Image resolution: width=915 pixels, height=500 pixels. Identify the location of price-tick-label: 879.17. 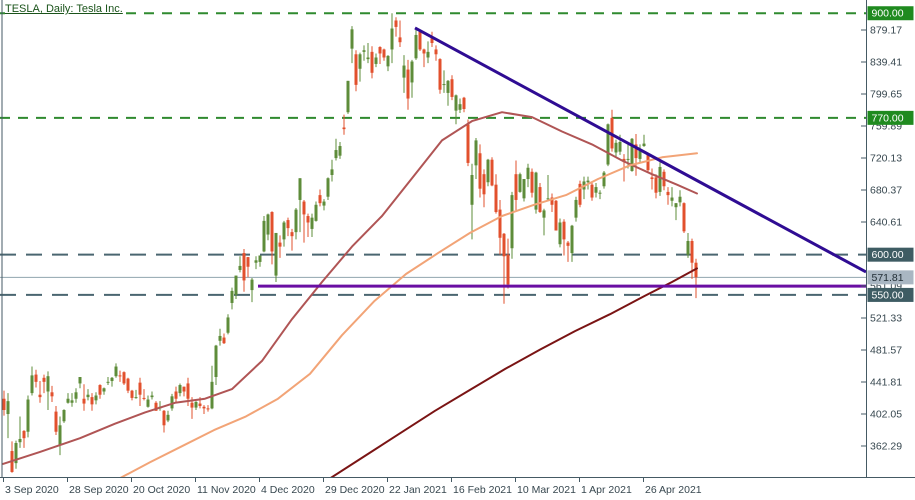
(886, 31).